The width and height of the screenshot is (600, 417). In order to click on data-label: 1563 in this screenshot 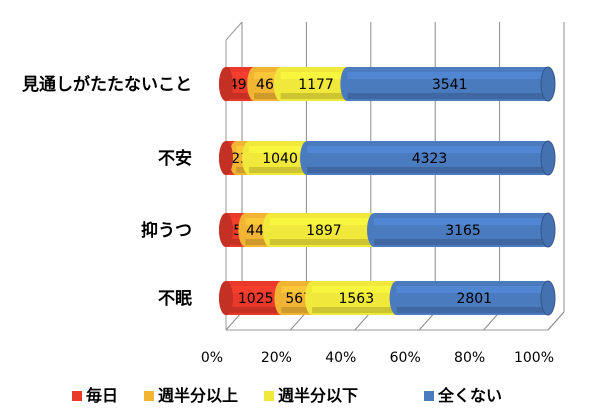, I will do `click(356, 299)`.